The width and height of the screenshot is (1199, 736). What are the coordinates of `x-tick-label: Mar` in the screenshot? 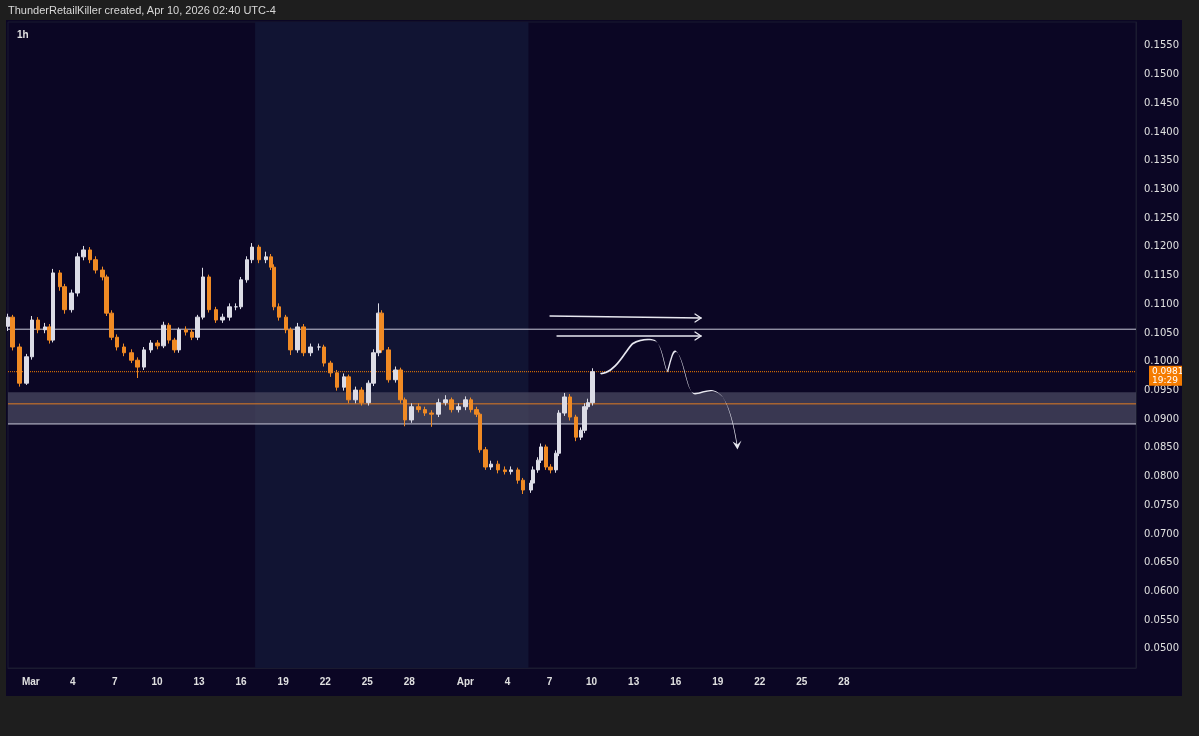 It's located at (30, 681).